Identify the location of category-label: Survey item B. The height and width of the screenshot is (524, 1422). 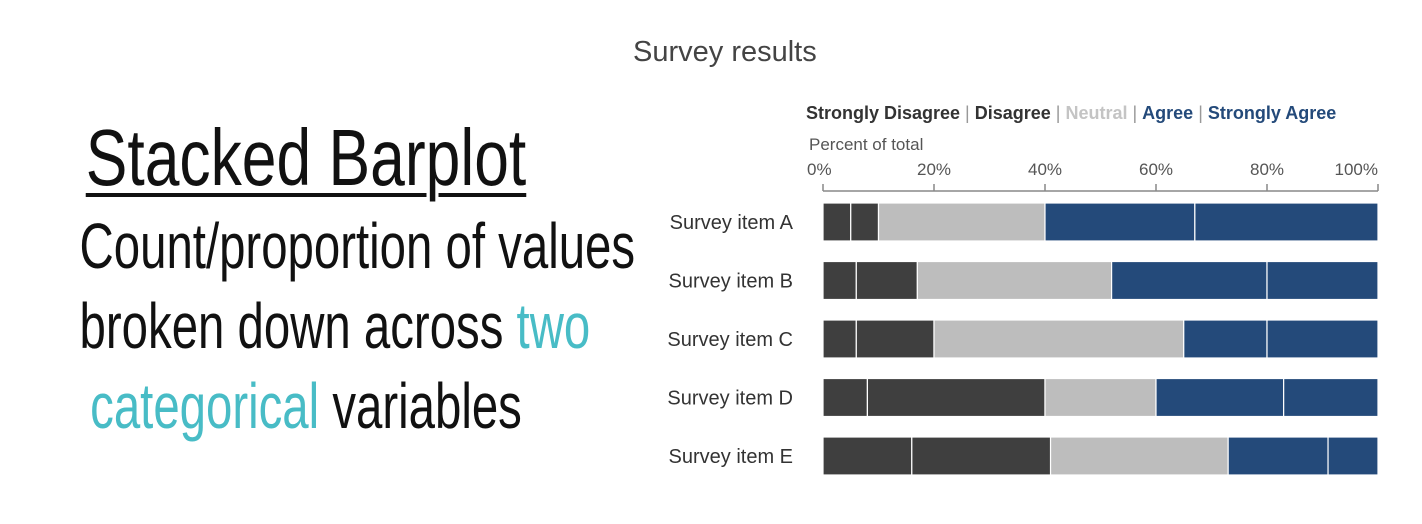
(731, 282).